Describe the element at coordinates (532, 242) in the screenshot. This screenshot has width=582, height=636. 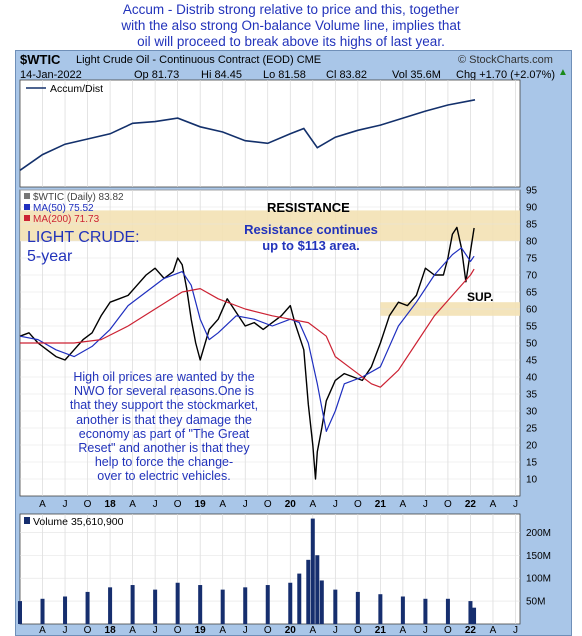
I see `y-tick-label: 80` at that location.